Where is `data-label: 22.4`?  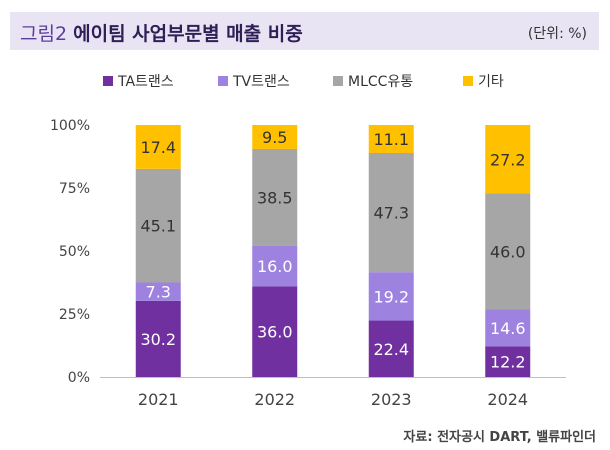 data-label: 22.4 is located at coordinates (391, 349).